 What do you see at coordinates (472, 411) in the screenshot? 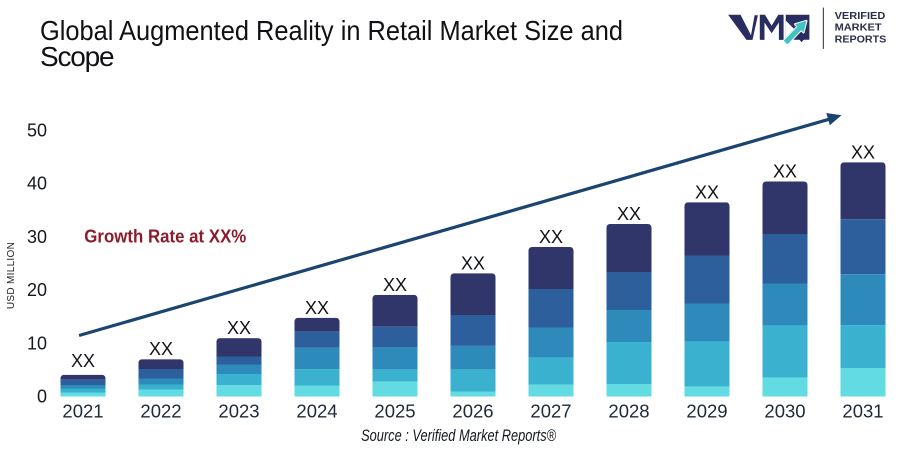
I see `svg-text: 2026` at bounding box center [472, 411].